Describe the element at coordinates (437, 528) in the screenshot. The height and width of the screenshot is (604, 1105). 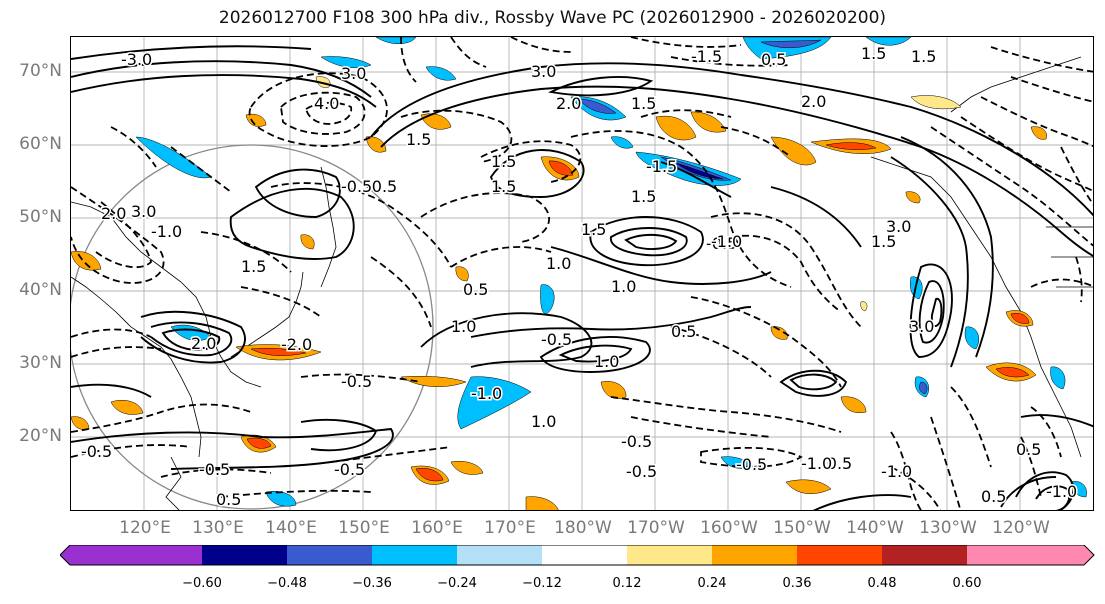
I see `lon-label: 160°E` at that location.